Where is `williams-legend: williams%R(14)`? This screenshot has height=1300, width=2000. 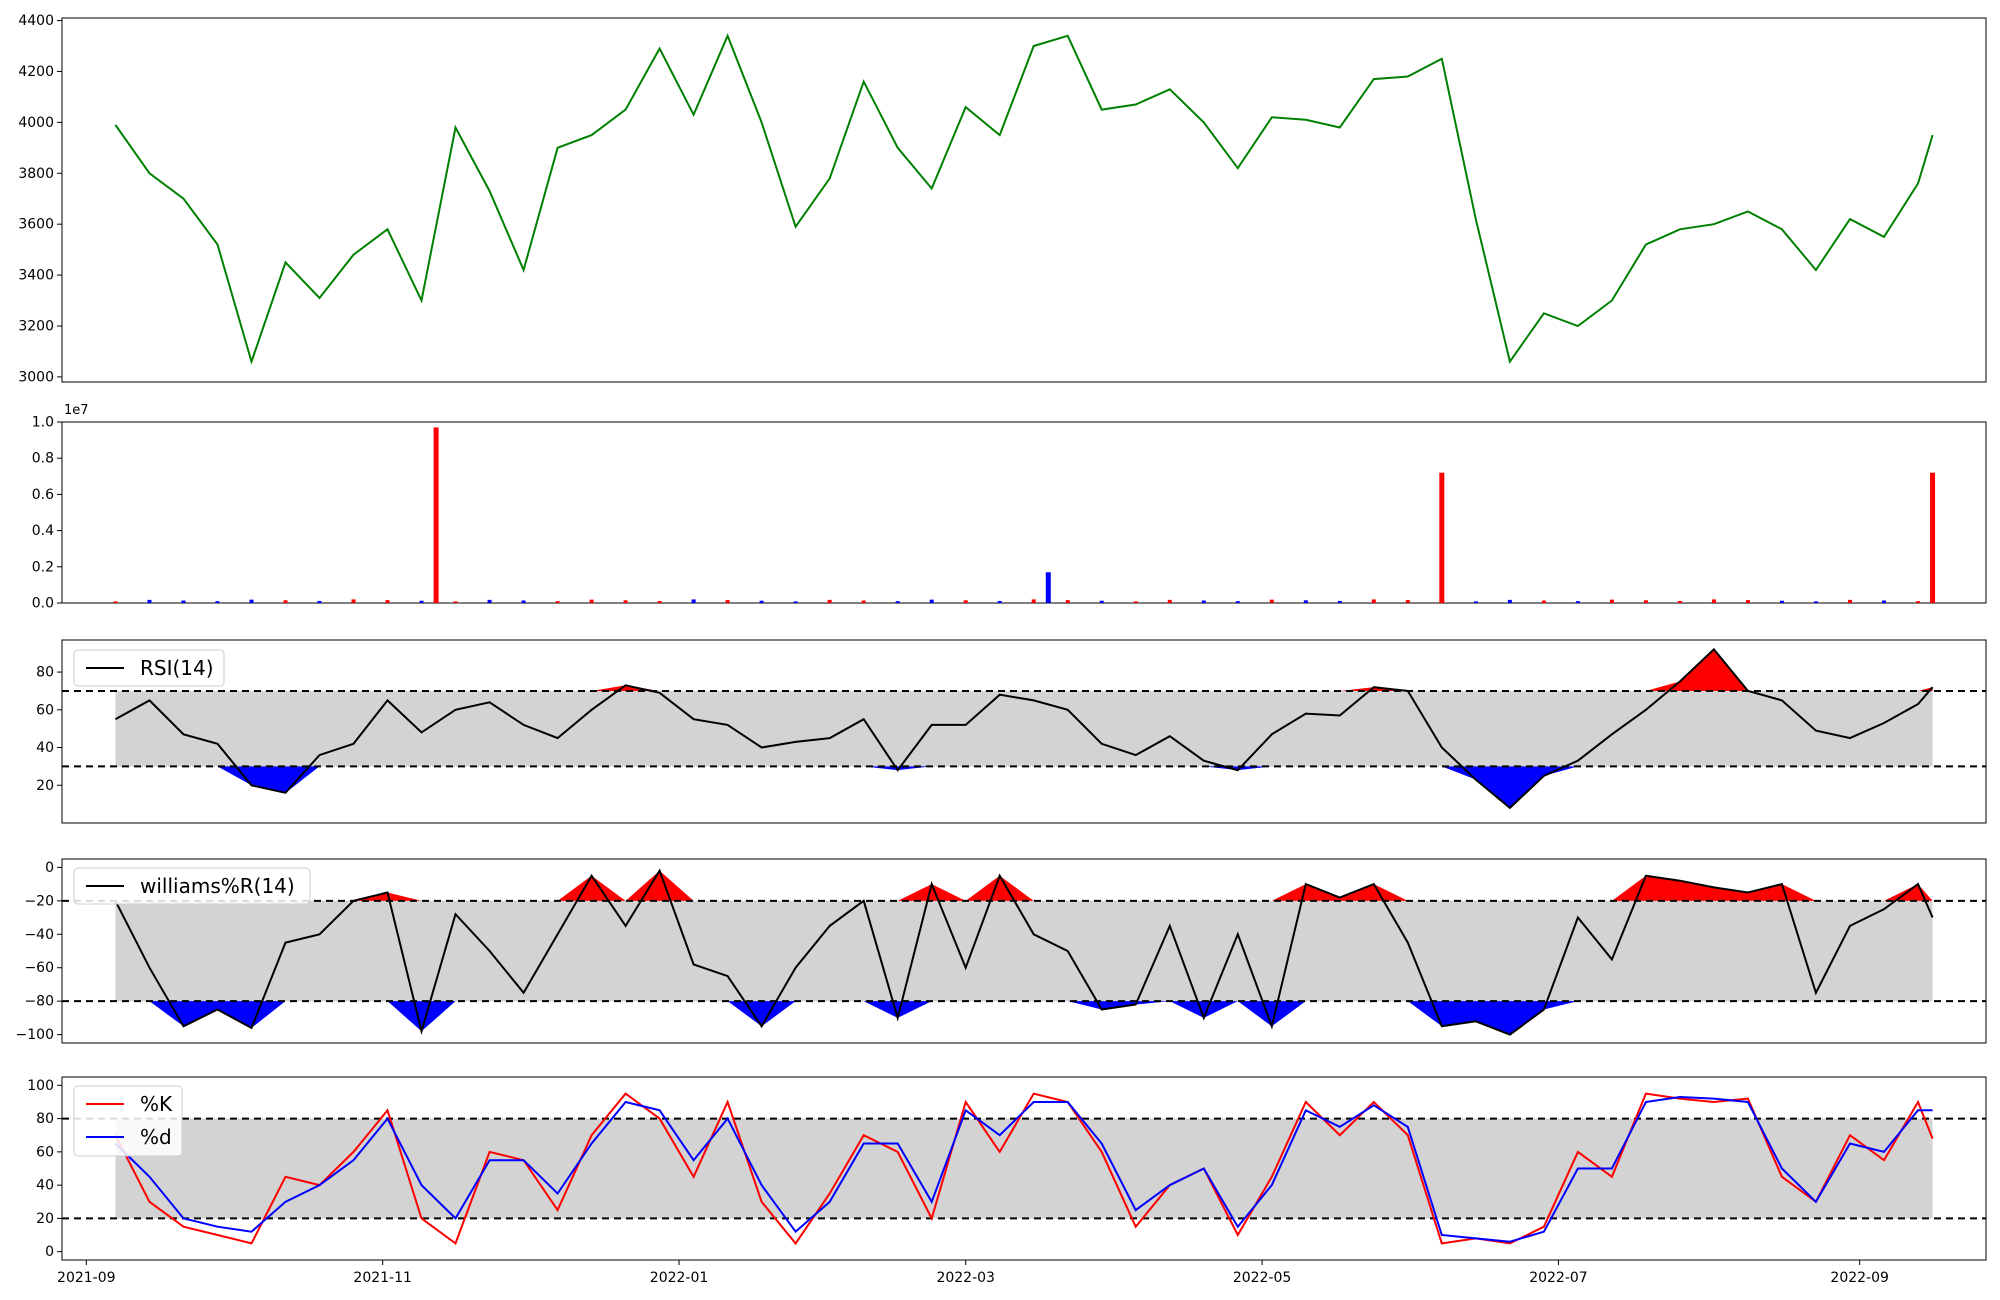 williams-legend: williams%R(14) is located at coordinates (192, 886).